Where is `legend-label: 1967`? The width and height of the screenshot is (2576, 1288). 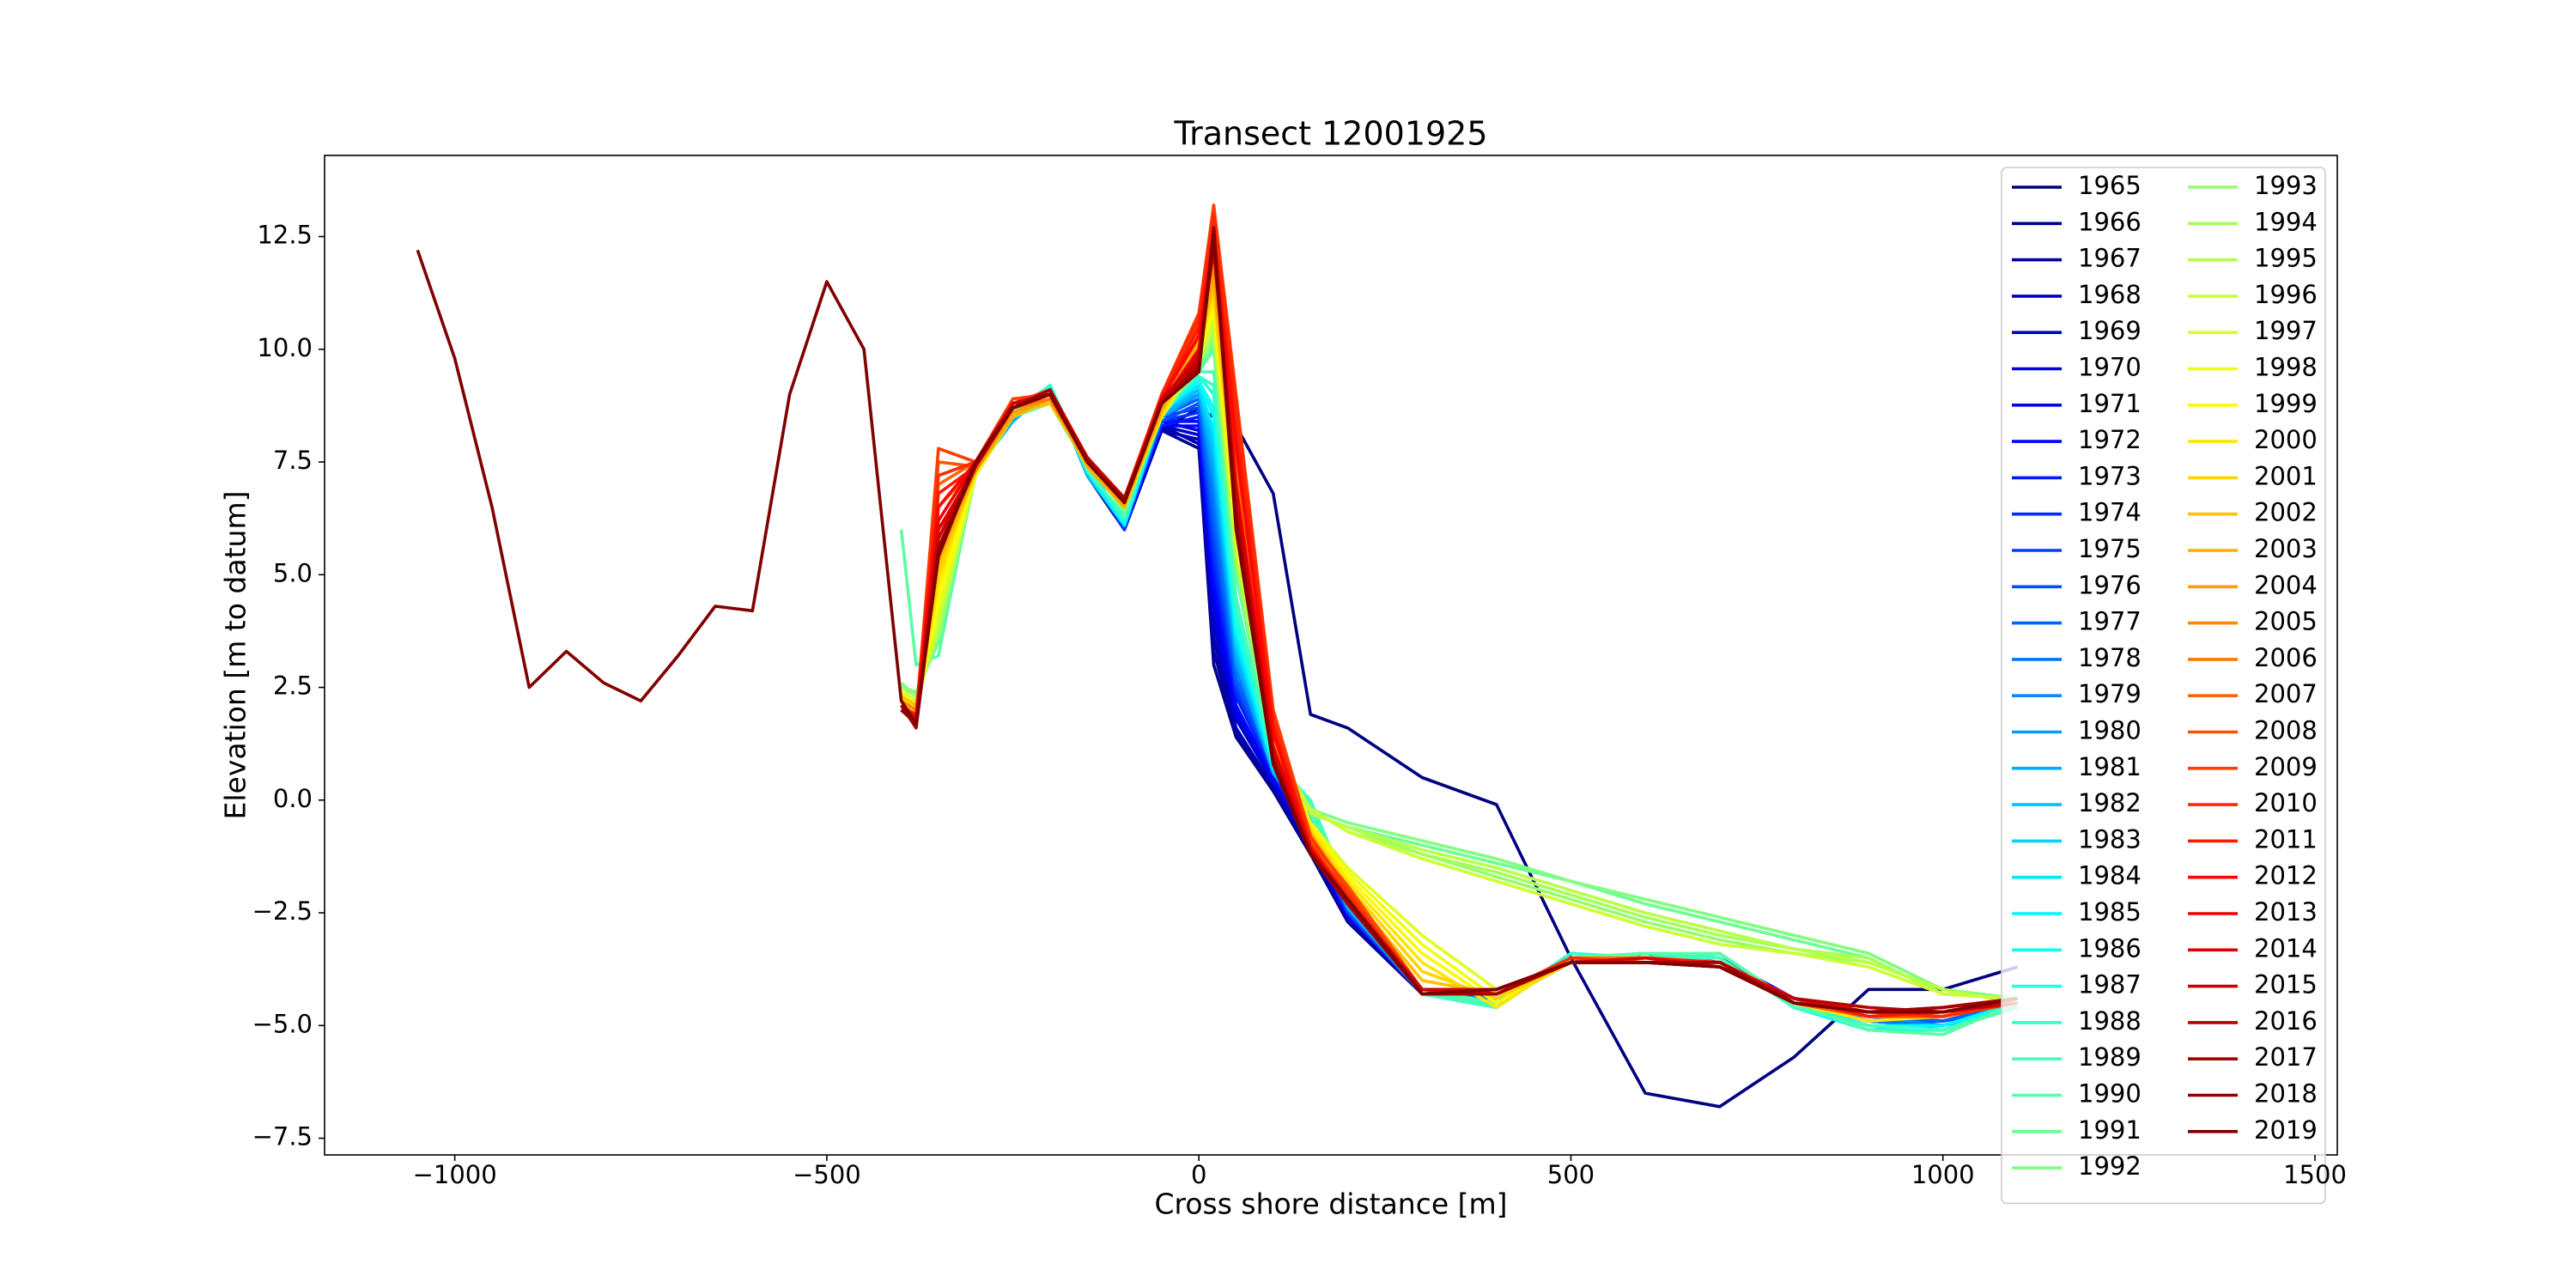 legend-label: 1967 is located at coordinates (2110, 258).